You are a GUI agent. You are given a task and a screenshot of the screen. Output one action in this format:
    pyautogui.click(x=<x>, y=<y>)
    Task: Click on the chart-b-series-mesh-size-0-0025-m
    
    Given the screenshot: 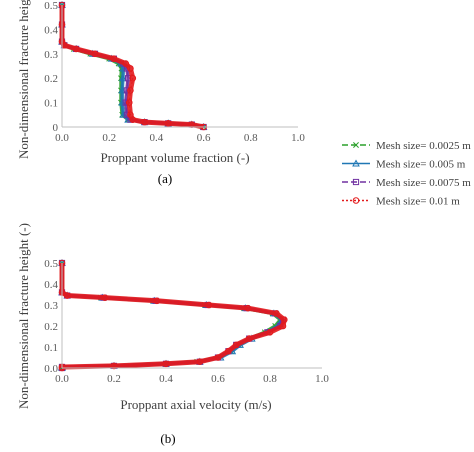 What is the action you would take?
    pyautogui.click(x=171, y=315)
    